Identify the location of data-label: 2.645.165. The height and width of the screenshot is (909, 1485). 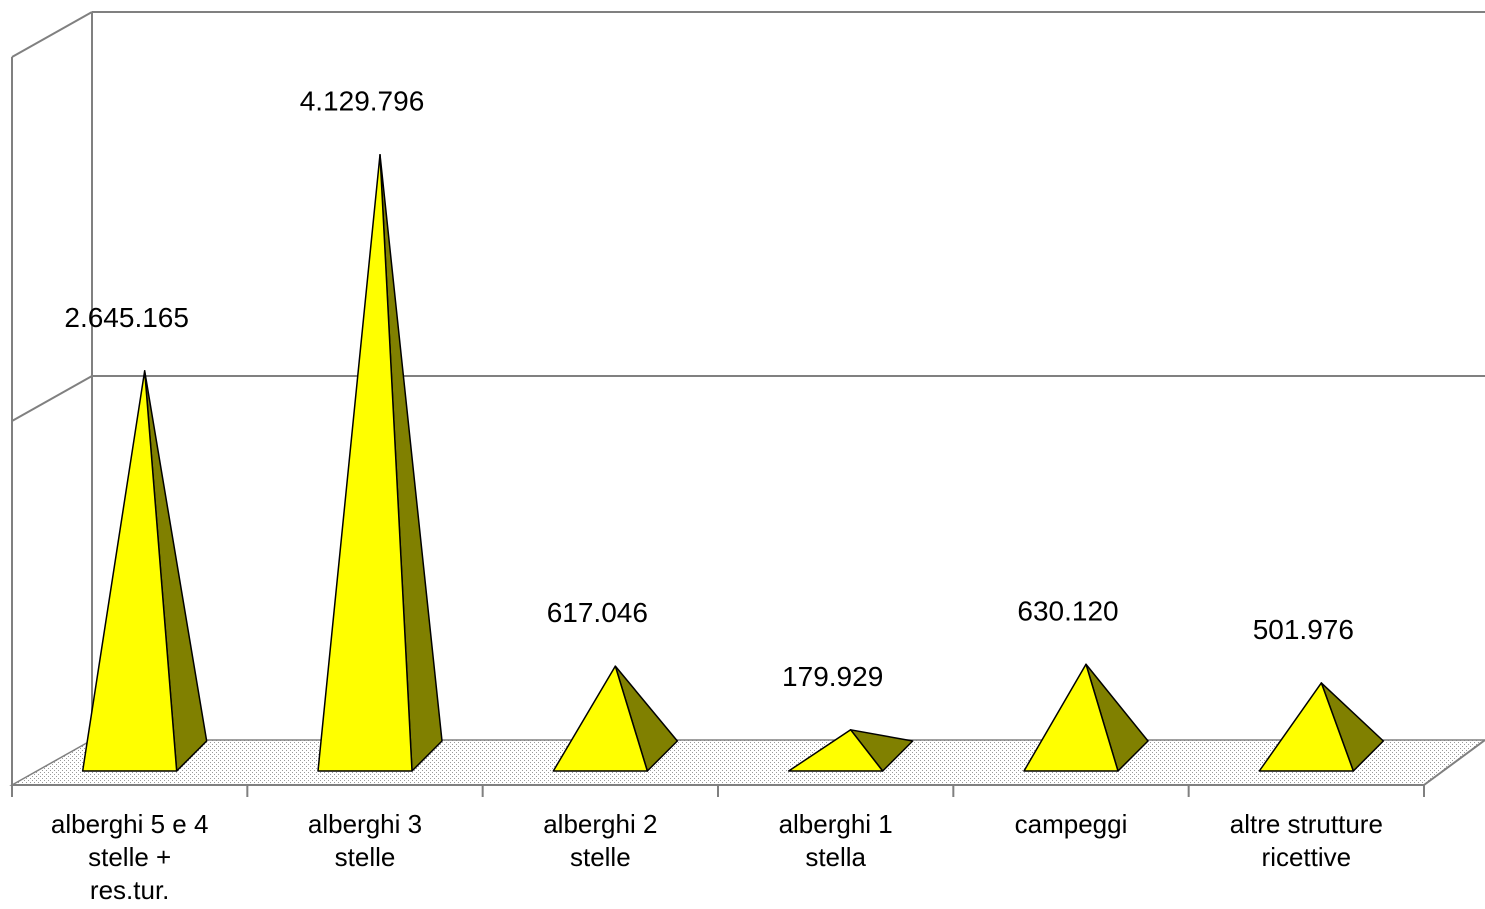
(126, 317).